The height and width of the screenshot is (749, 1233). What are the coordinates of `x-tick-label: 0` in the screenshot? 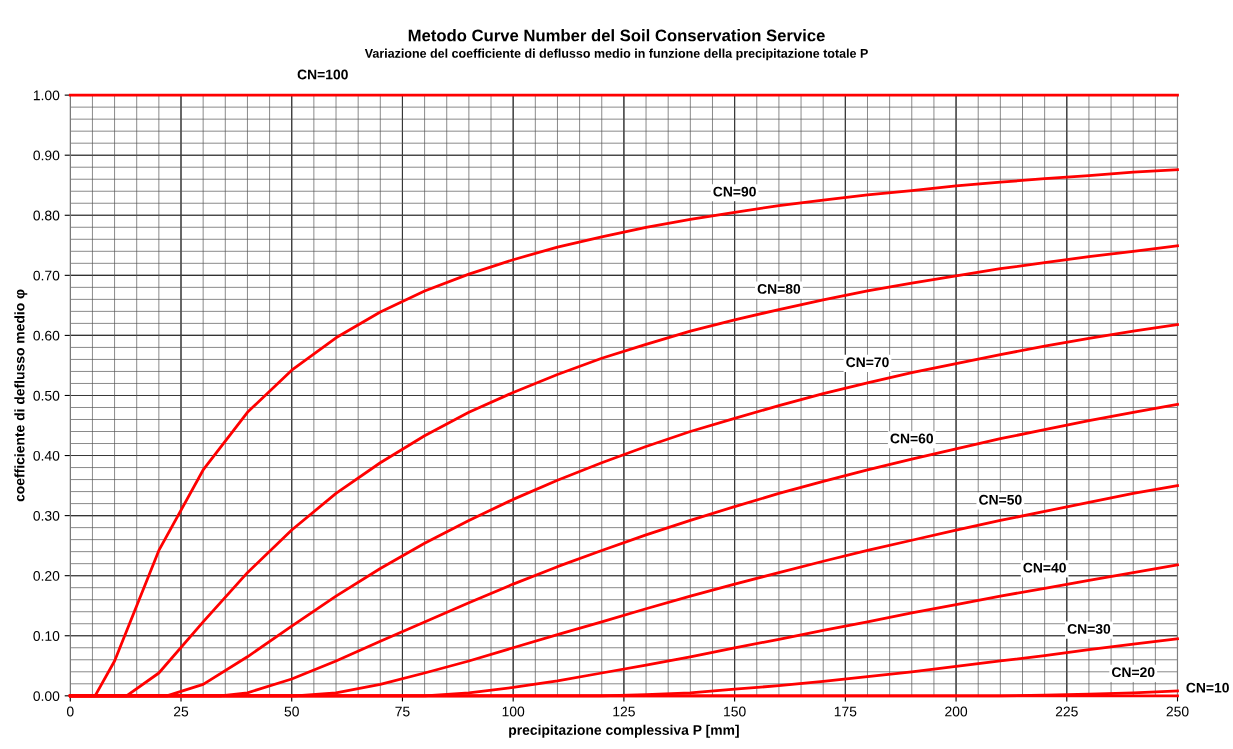 It's located at (70, 711).